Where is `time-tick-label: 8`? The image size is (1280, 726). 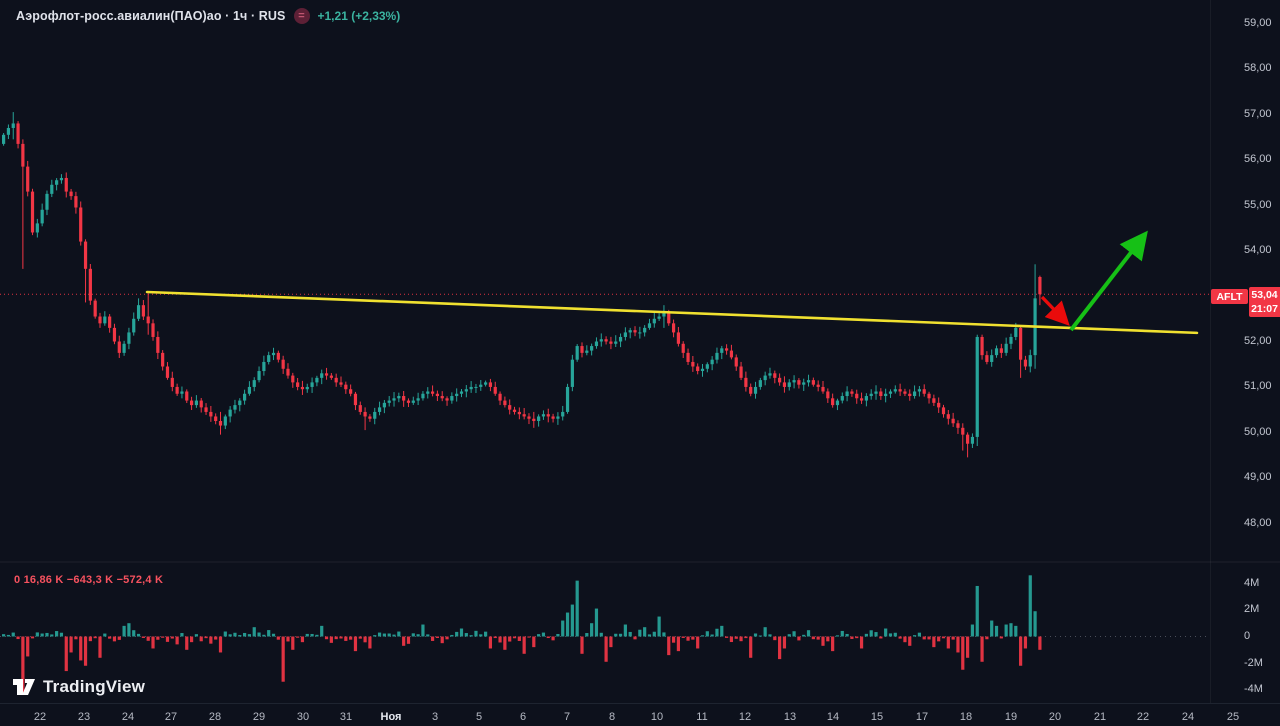
time-tick-label: 8 is located at coordinates (612, 717).